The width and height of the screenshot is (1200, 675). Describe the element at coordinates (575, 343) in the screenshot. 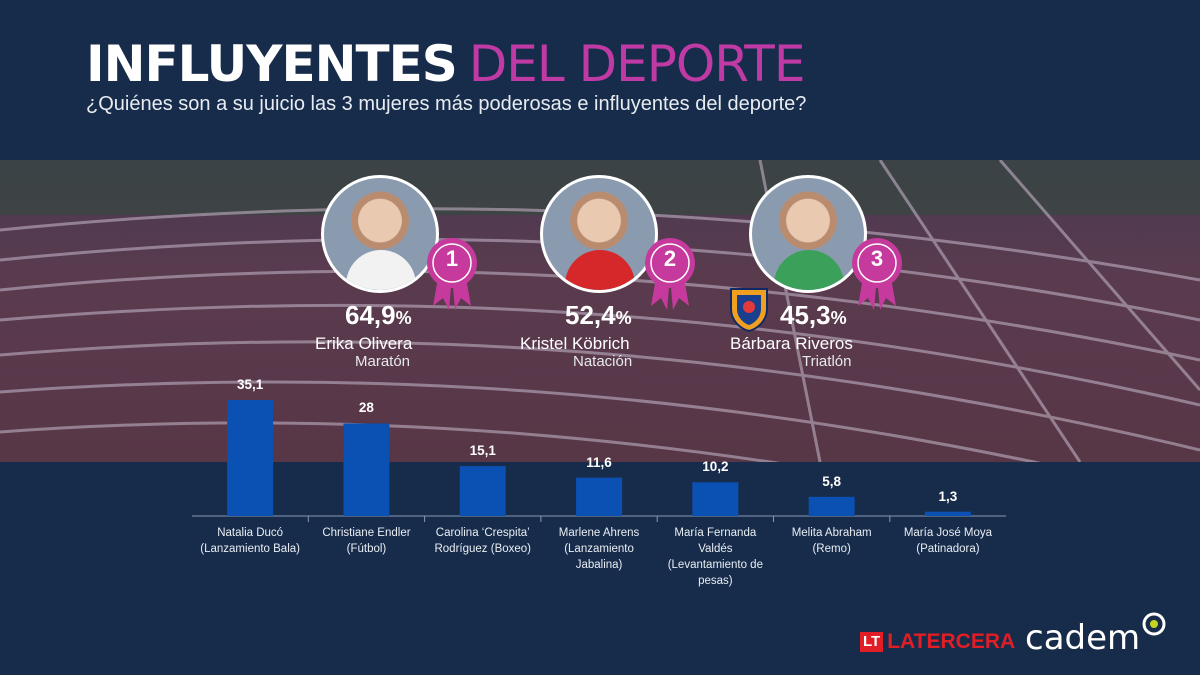

I see `name-2: Kristel Köbrich` at that location.